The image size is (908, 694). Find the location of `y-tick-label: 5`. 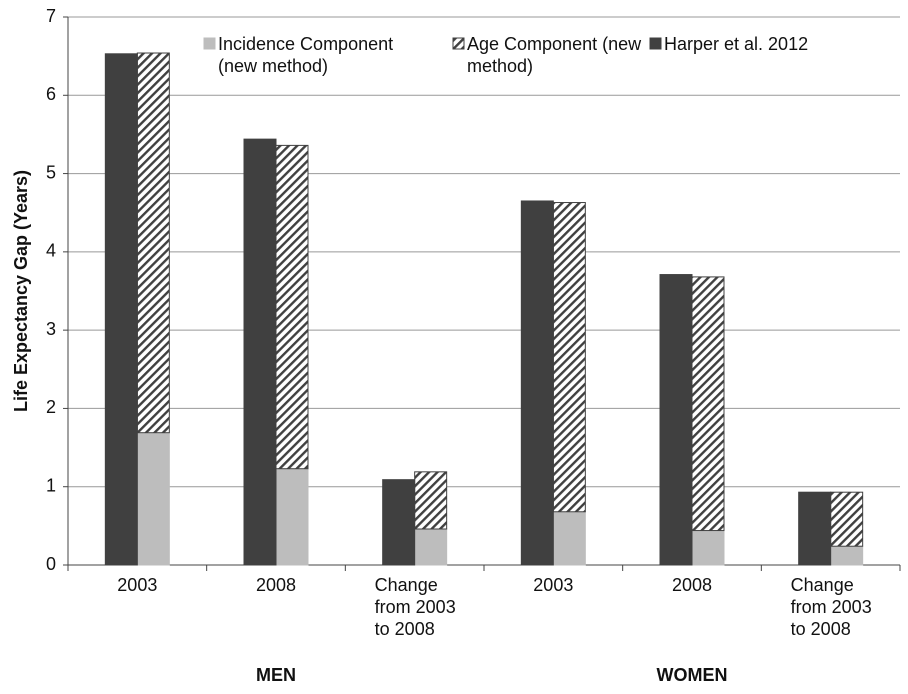

y-tick-label: 5 is located at coordinates (51, 172).